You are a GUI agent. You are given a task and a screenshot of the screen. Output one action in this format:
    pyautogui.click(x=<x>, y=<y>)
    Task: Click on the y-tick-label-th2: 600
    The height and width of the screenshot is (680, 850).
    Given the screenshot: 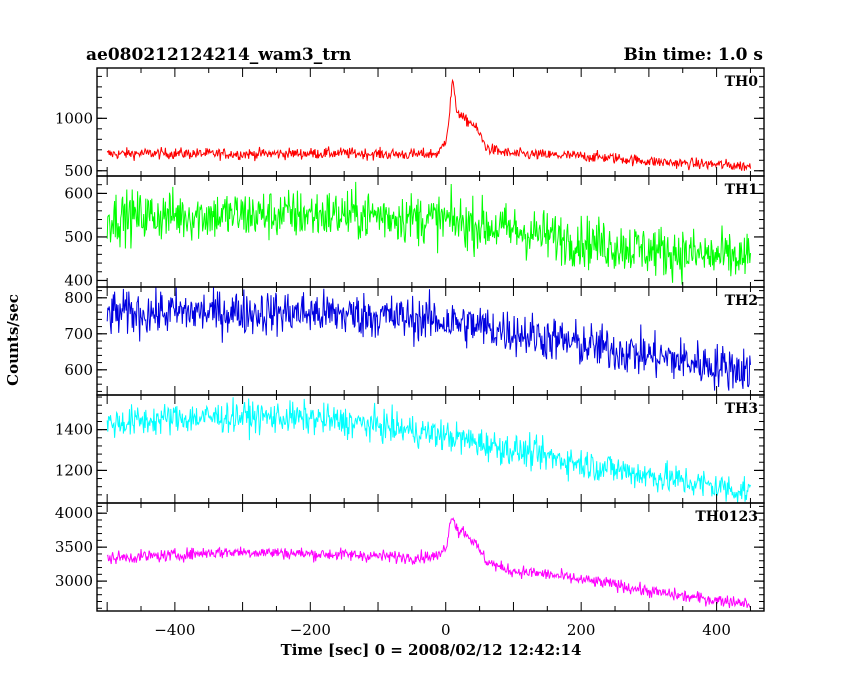 What is the action you would take?
    pyautogui.click(x=78, y=370)
    